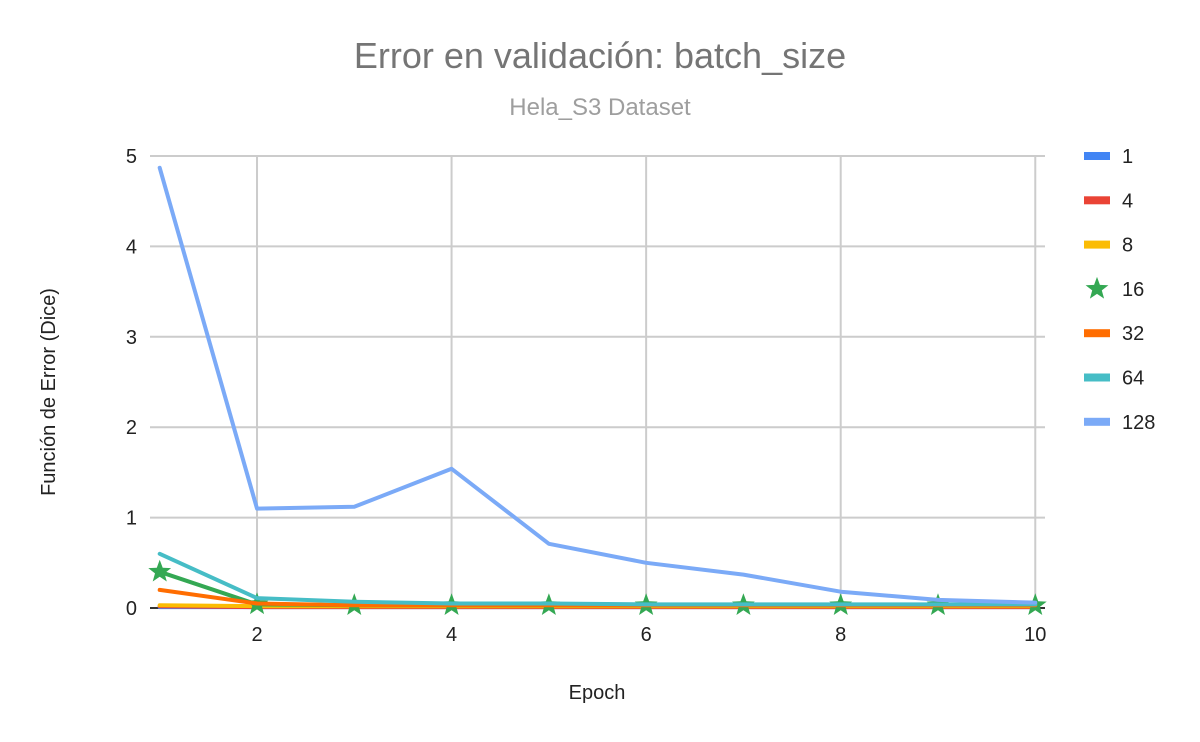 The image size is (1200, 742). What do you see at coordinates (131, 428) in the screenshot?
I see `y-tick-label: 2` at bounding box center [131, 428].